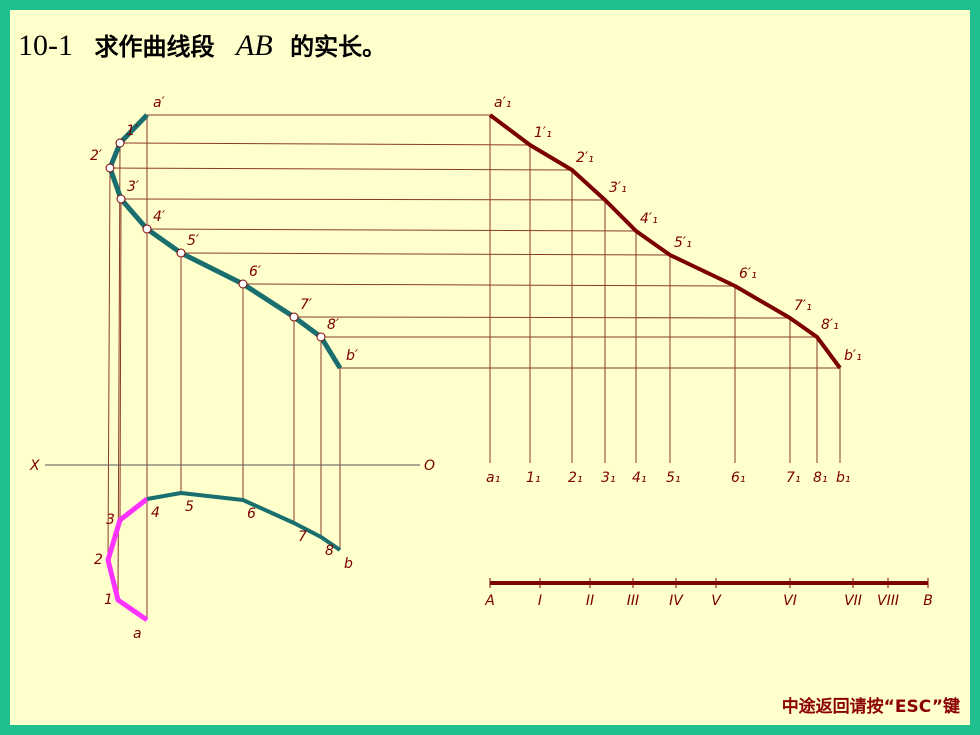  I want to click on title-tail: 的实长。, so click(338, 47).